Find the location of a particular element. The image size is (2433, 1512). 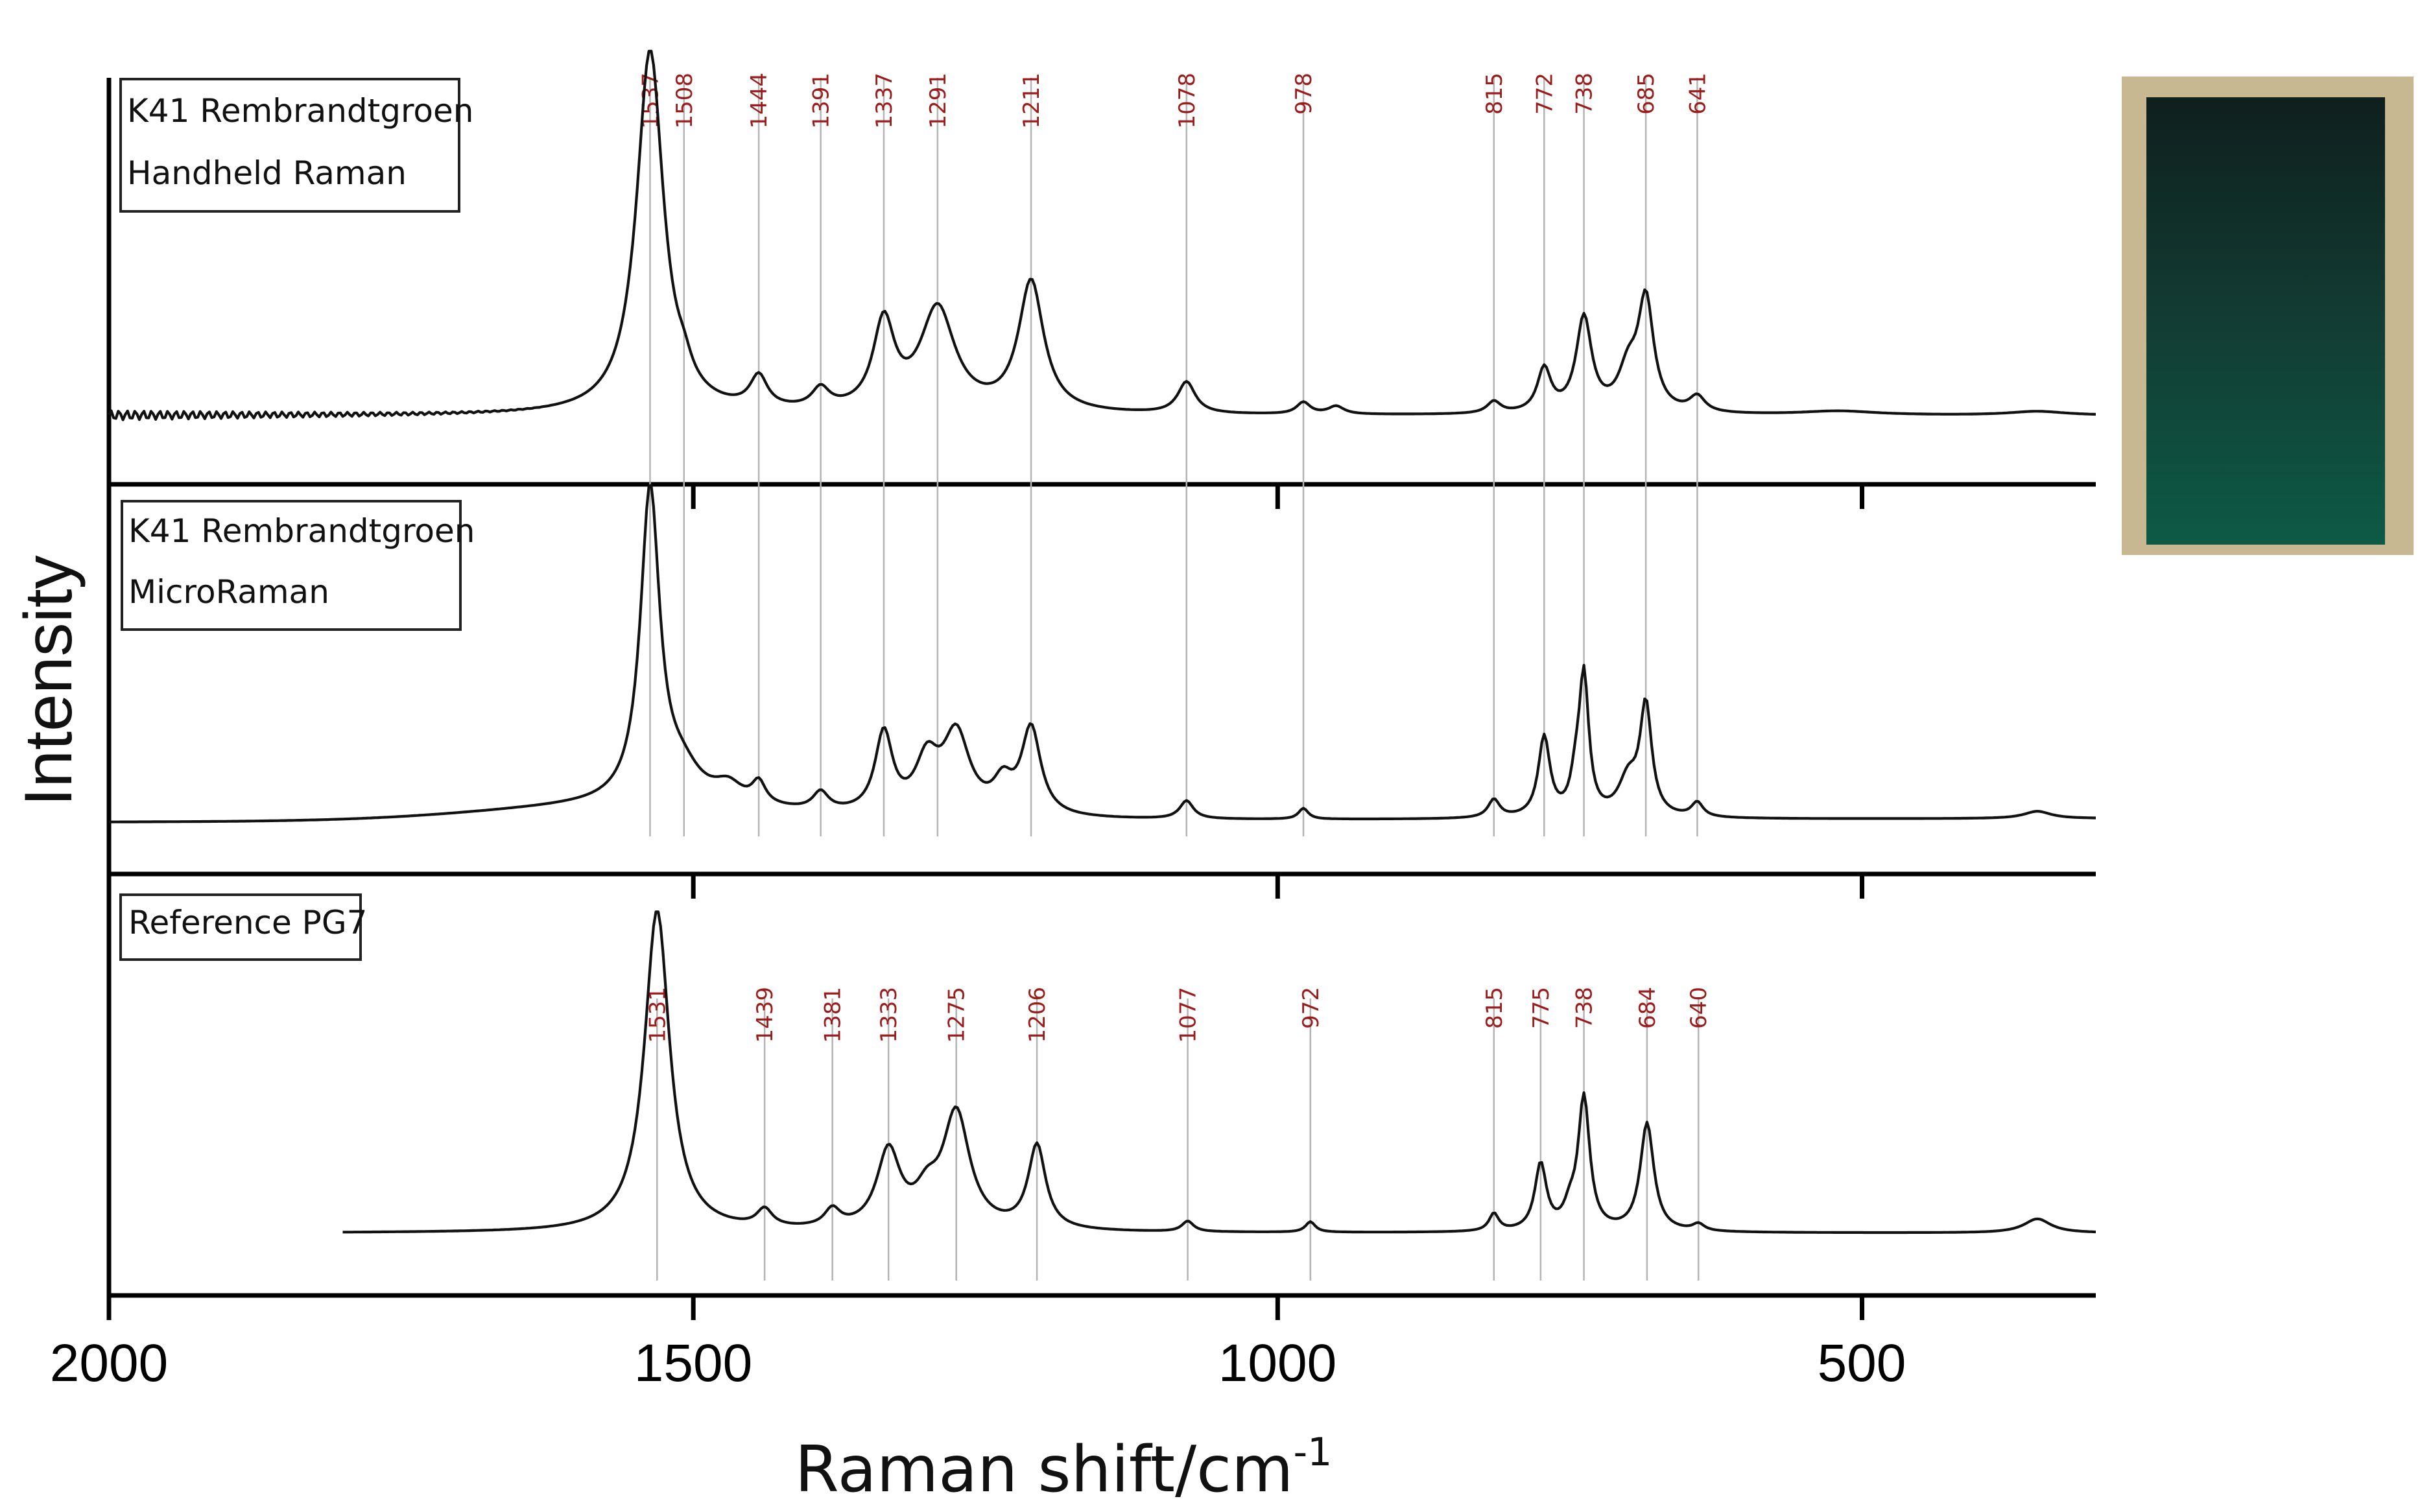

peak-label-2-1381: 1381 is located at coordinates (833, 1015).